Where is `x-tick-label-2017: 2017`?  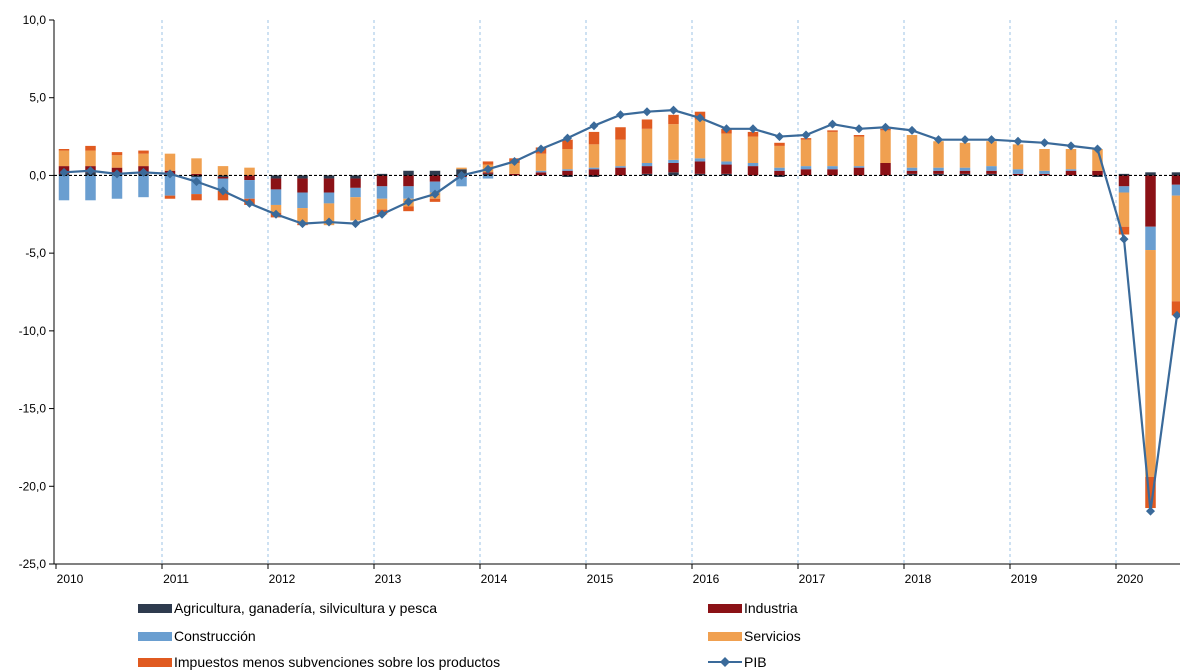
x-tick-label-2017: 2017 is located at coordinates (812, 579).